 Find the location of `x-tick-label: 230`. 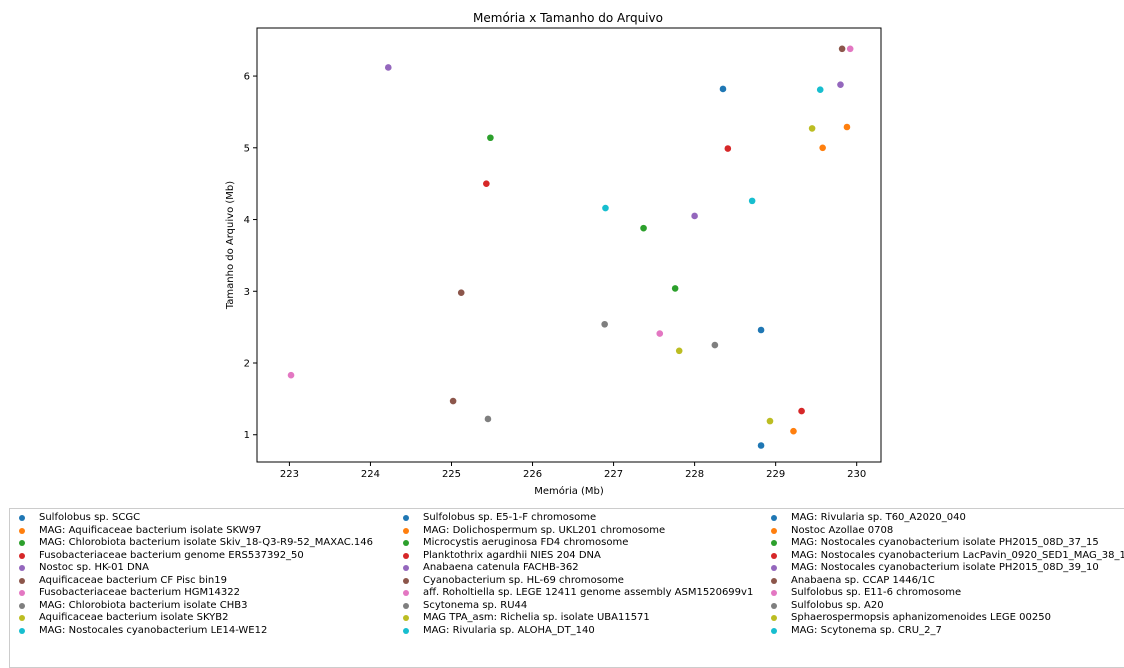

x-tick-label: 230 is located at coordinates (856, 474).